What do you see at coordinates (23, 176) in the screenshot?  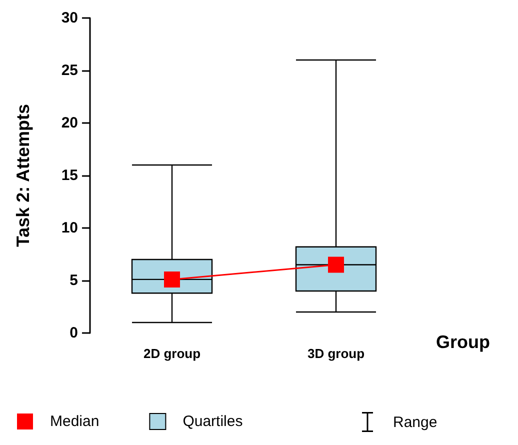 I see `y-axis-title: Task 2: Attempts` at bounding box center [23, 176].